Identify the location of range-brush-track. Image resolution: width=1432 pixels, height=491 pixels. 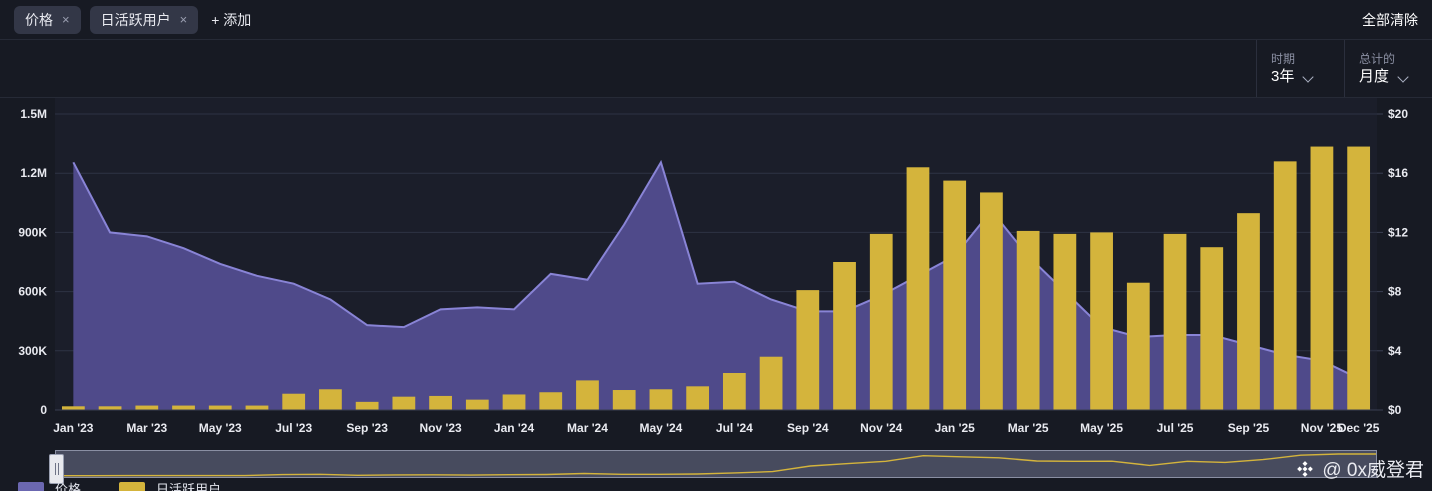
(716, 464).